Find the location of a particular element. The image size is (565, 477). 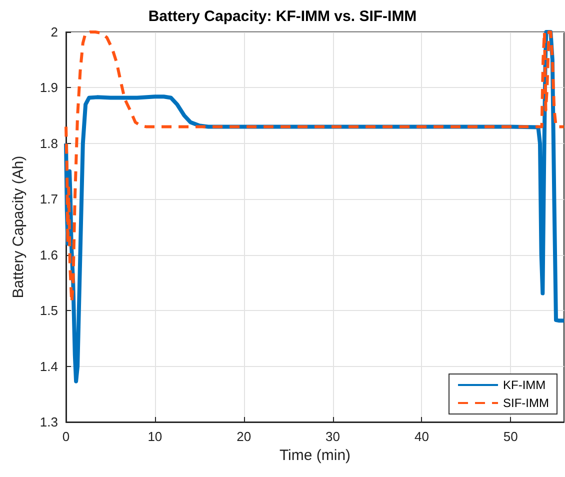

y-tick-label: 1.5 is located at coordinates (49, 310).